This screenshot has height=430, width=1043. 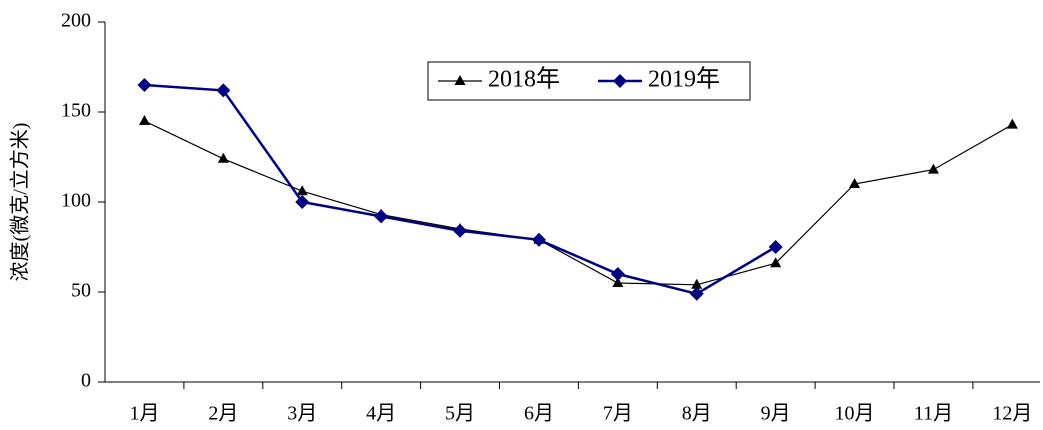 What do you see at coordinates (81, 291) in the screenshot?
I see `y-tick-label: 50` at bounding box center [81, 291].